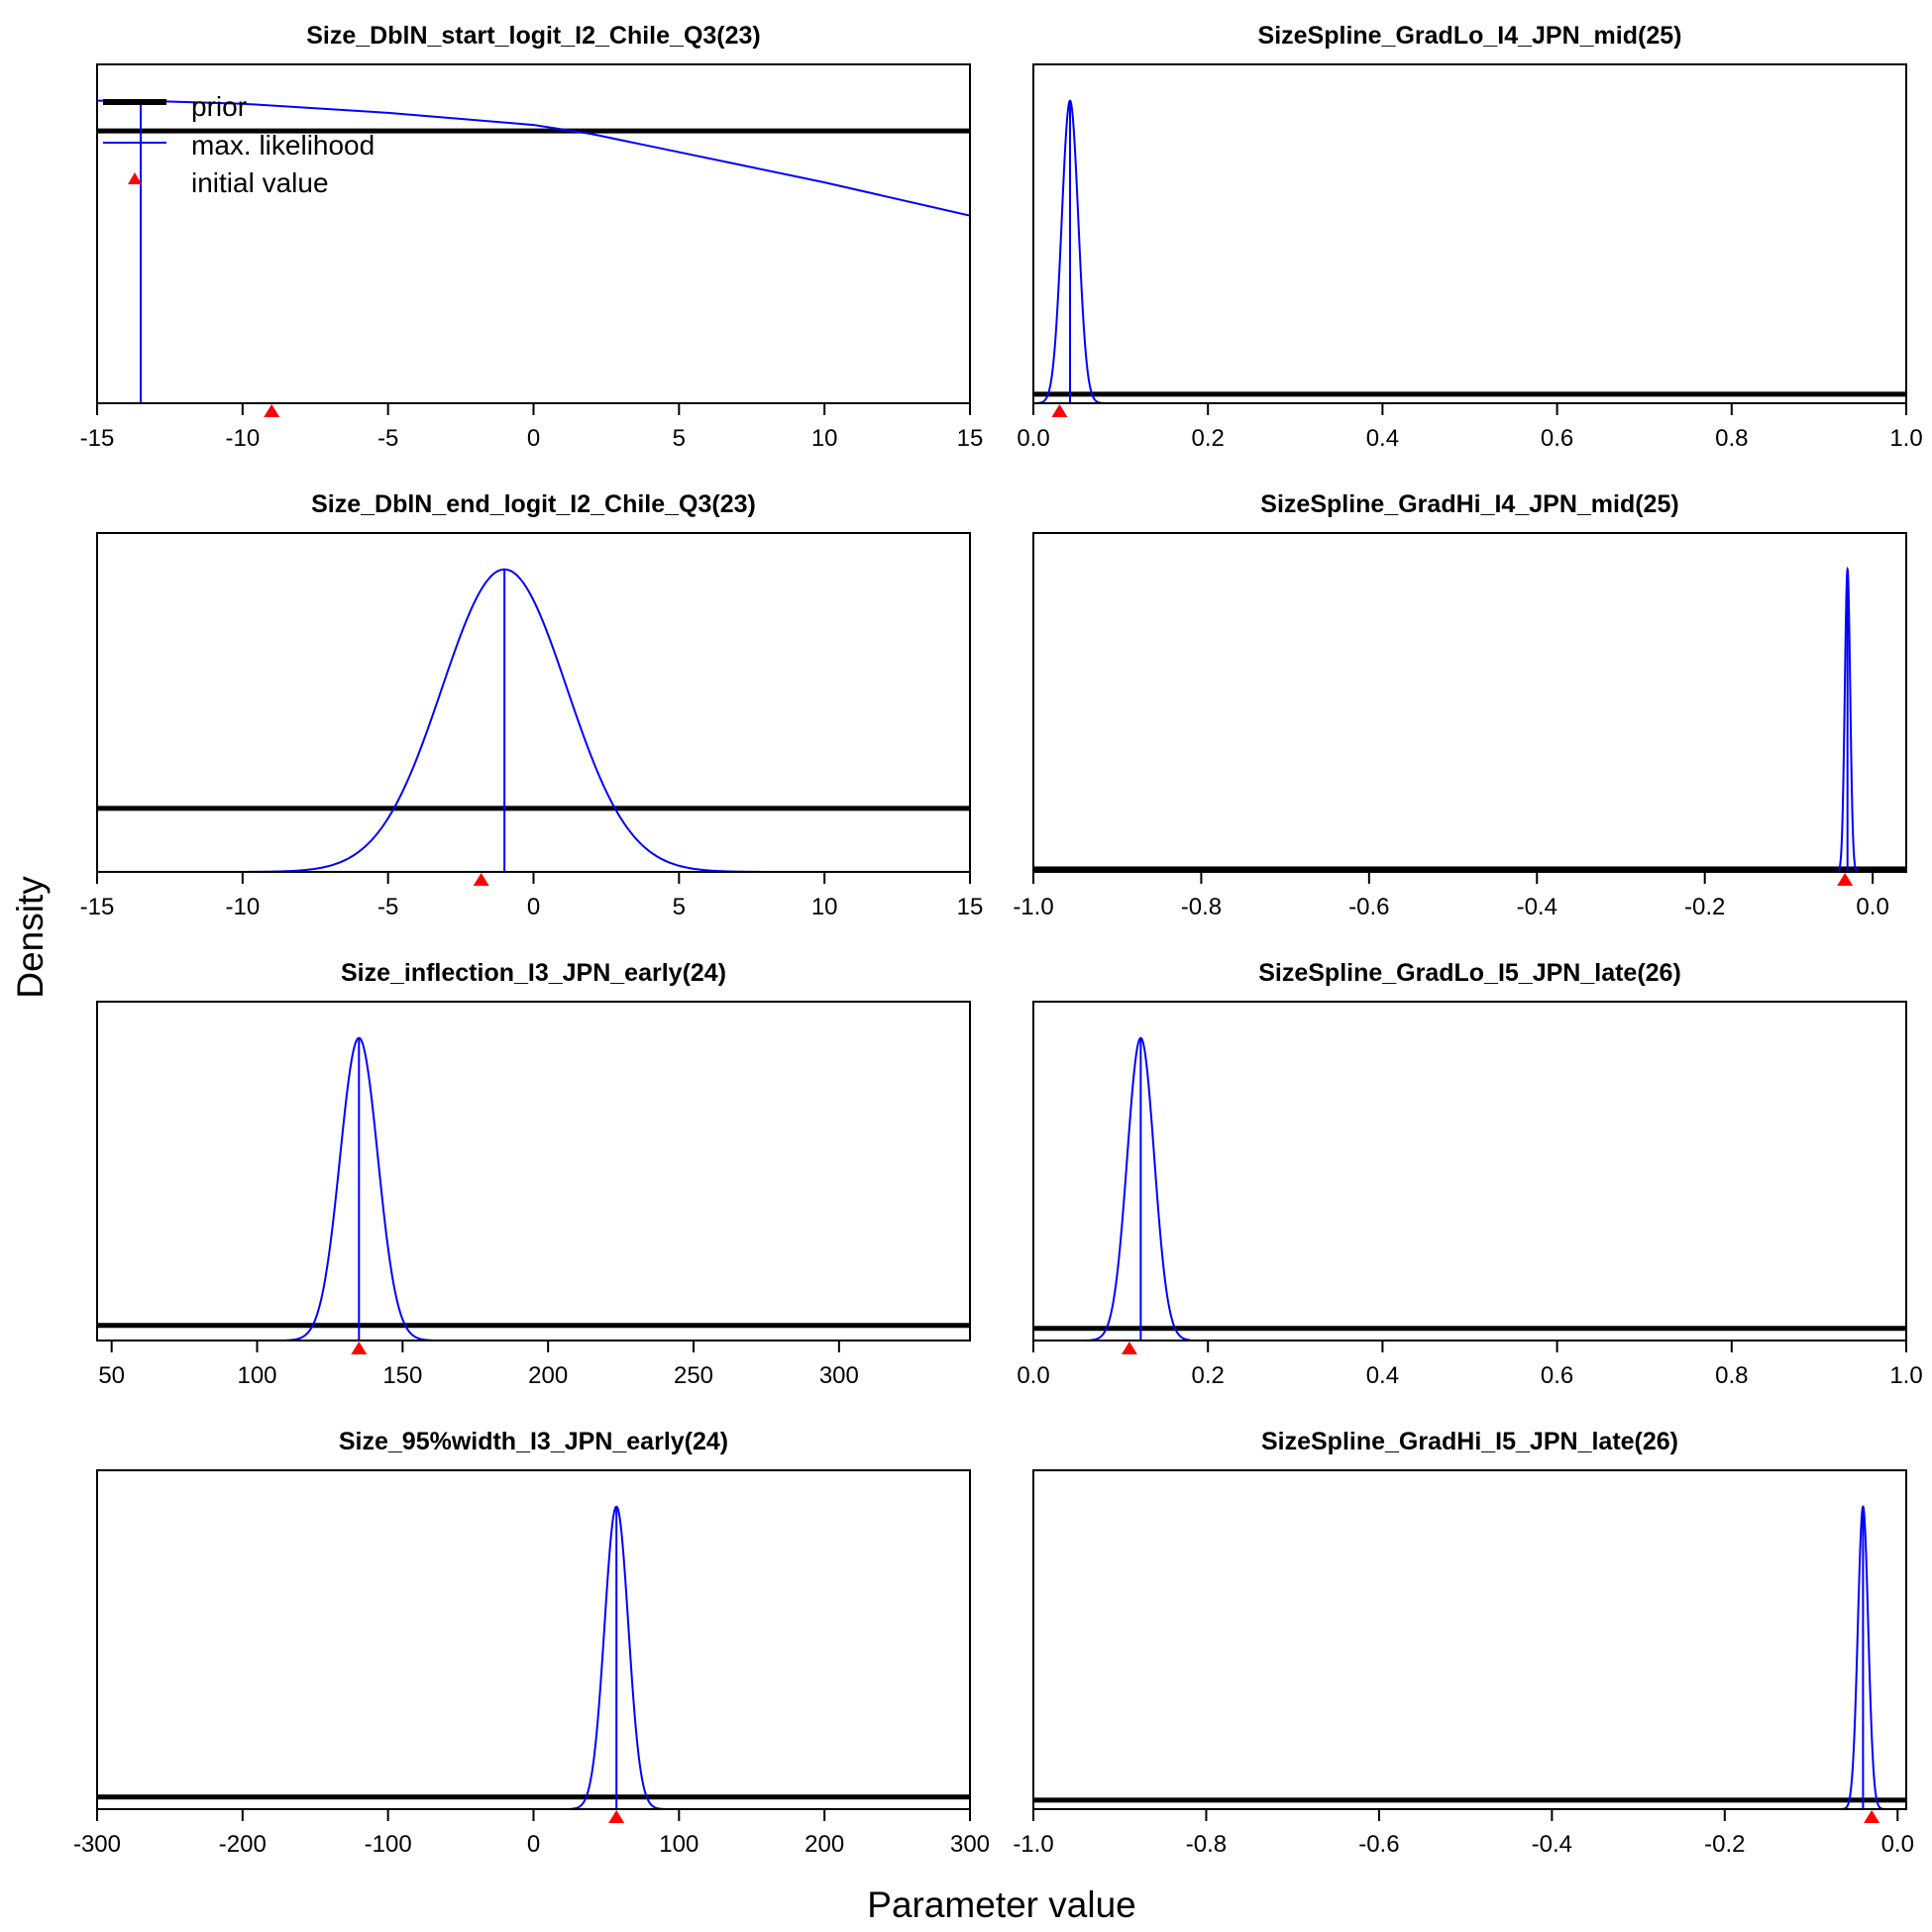  Describe the element at coordinates (135, 178) in the screenshot. I see `legend-initial-marker` at that location.